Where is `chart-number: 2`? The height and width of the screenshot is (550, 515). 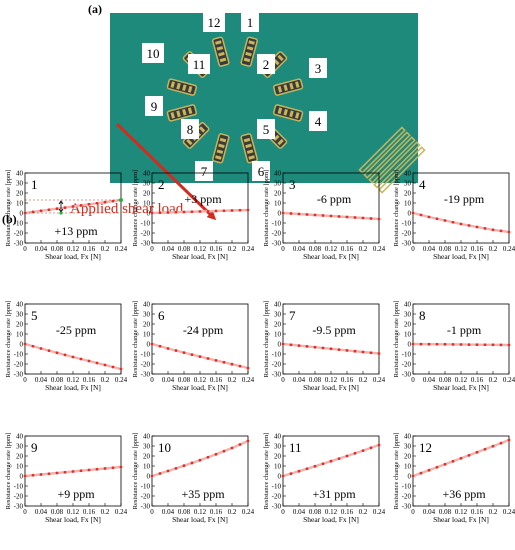 chart-number: 2 is located at coordinates (161, 184).